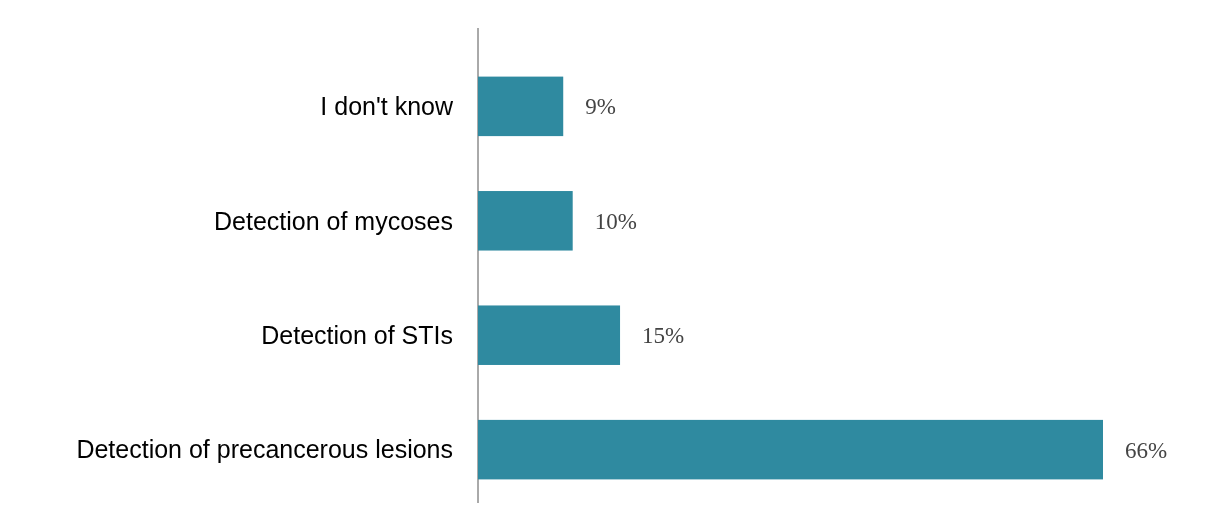 Image resolution: width=1208 pixels, height=518 pixels. Describe the element at coordinates (357, 334) in the screenshot. I see `y-tick-label: Detection of STIs` at that location.